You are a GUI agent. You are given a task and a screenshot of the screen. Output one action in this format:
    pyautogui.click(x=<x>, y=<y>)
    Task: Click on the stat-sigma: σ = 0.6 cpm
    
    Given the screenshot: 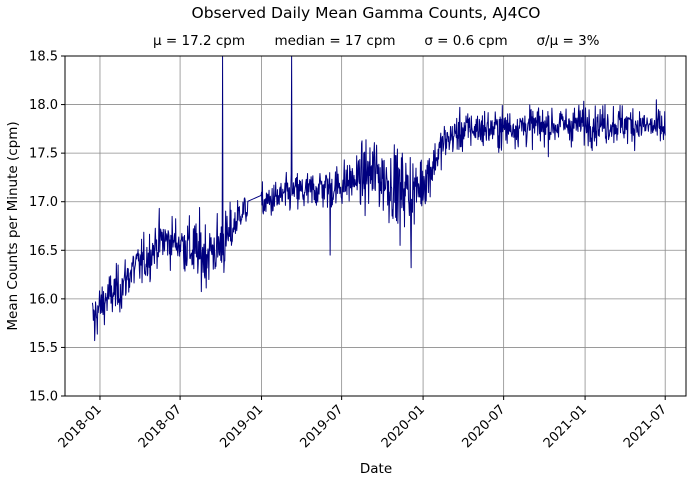 What is the action you would take?
    pyautogui.click(x=465, y=41)
    